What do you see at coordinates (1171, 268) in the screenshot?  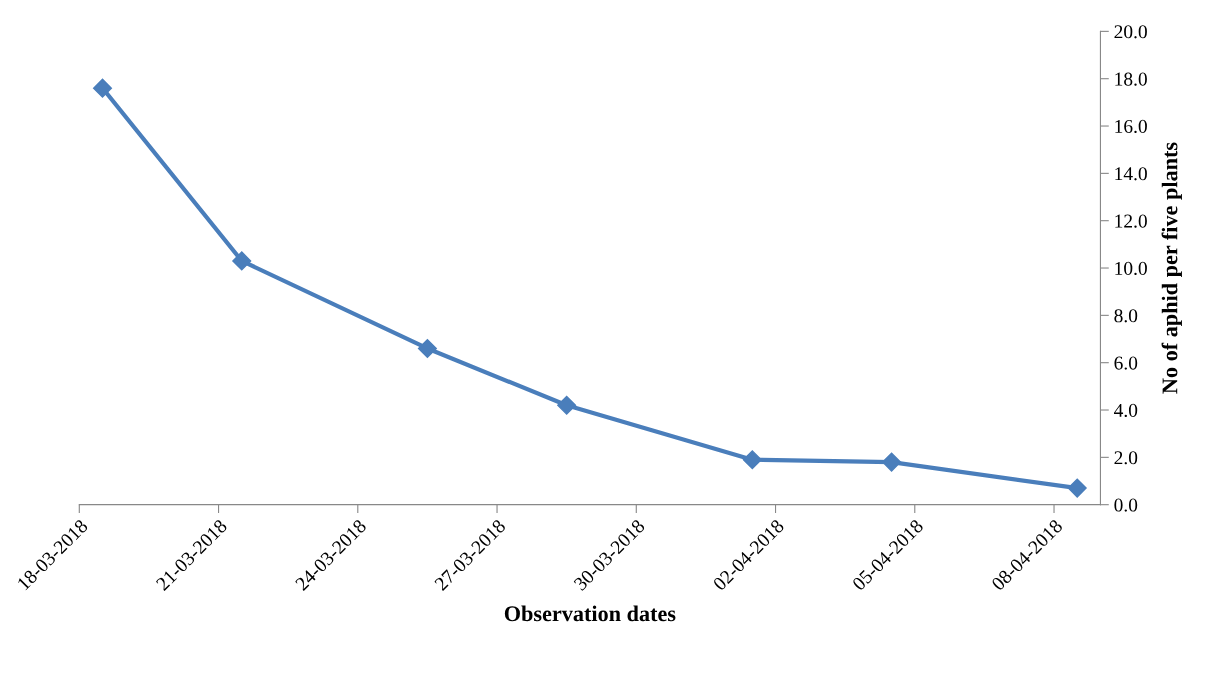 I see `y-axis-title: No of aphid per five plants` at bounding box center [1171, 268].